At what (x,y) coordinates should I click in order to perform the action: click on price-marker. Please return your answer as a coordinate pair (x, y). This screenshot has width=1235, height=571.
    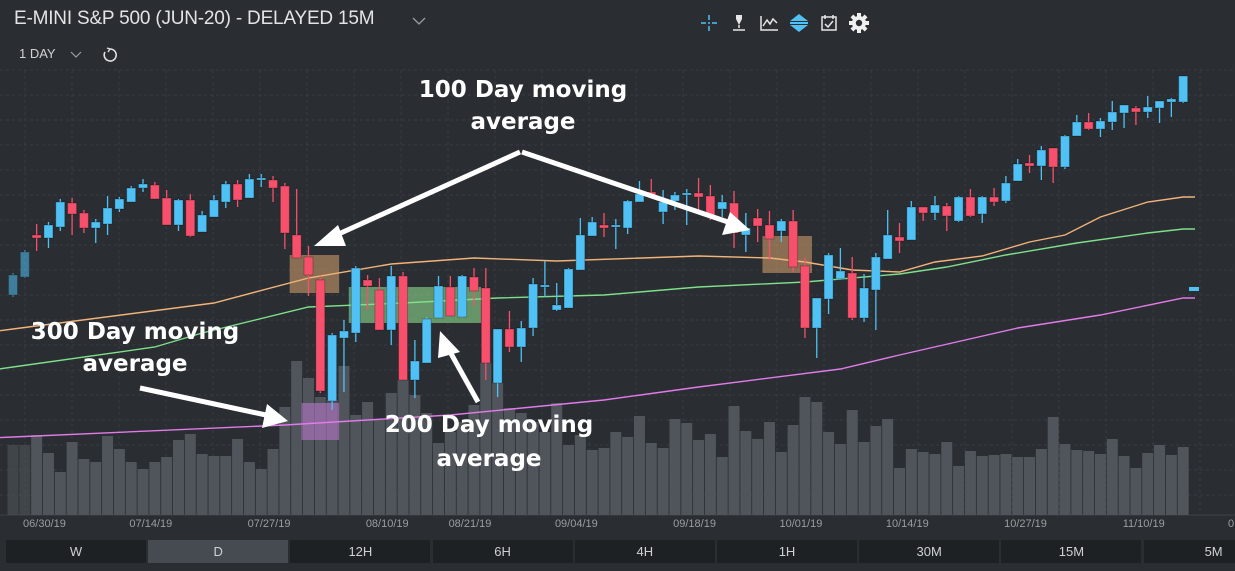
    Looking at the image, I should click on (1194, 289).